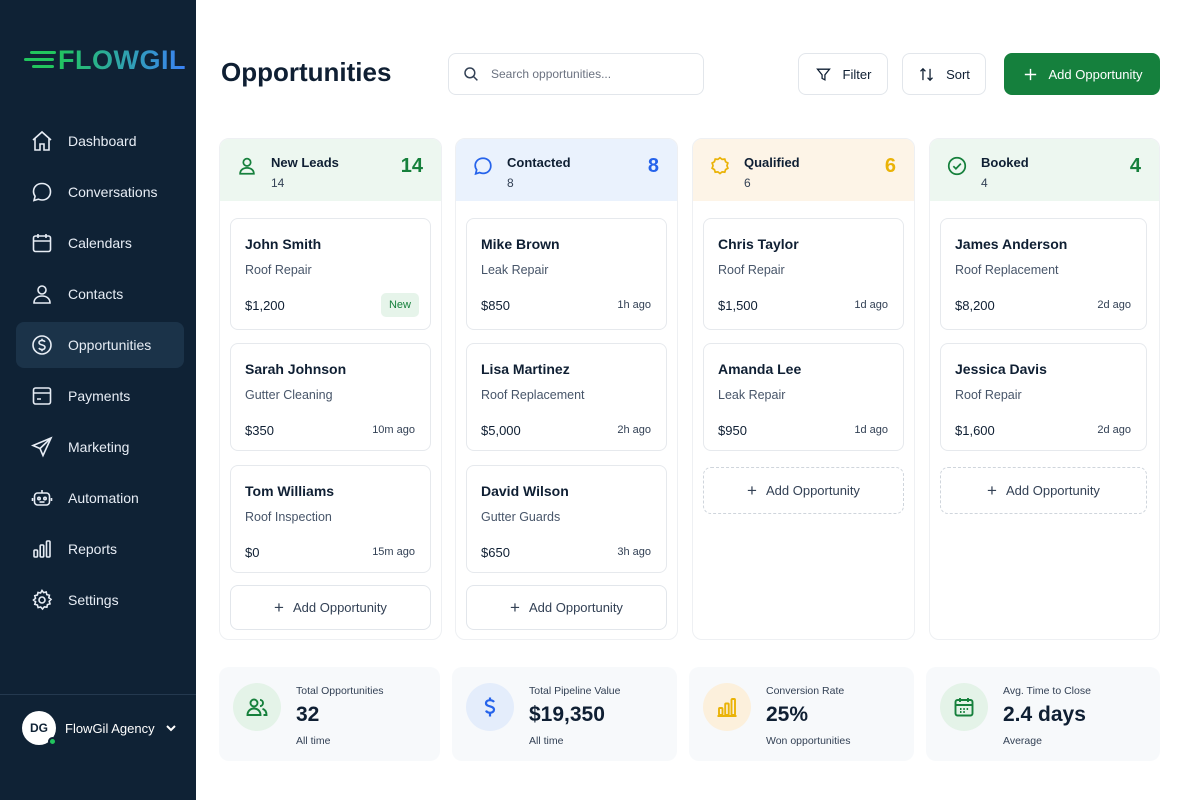 The height and width of the screenshot is (800, 1200). What do you see at coordinates (803, 397) in the screenshot?
I see `opportunity-card: Amanda Lee Leak Repair $950 1d ago` at bounding box center [803, 397].